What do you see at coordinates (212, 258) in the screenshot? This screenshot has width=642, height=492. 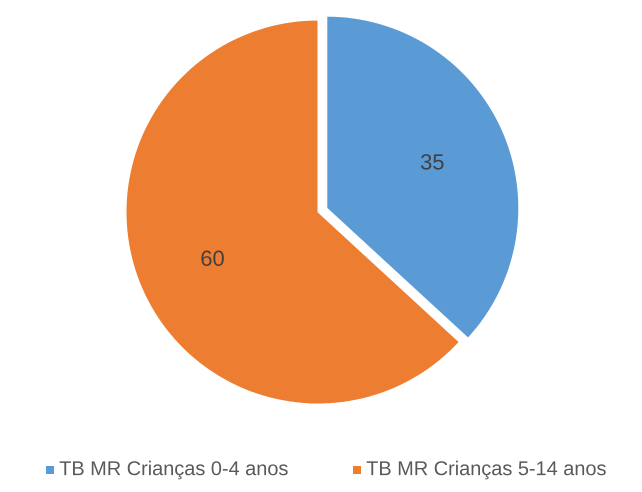 I see `data-label: 60` at bounding box center [212, 258].